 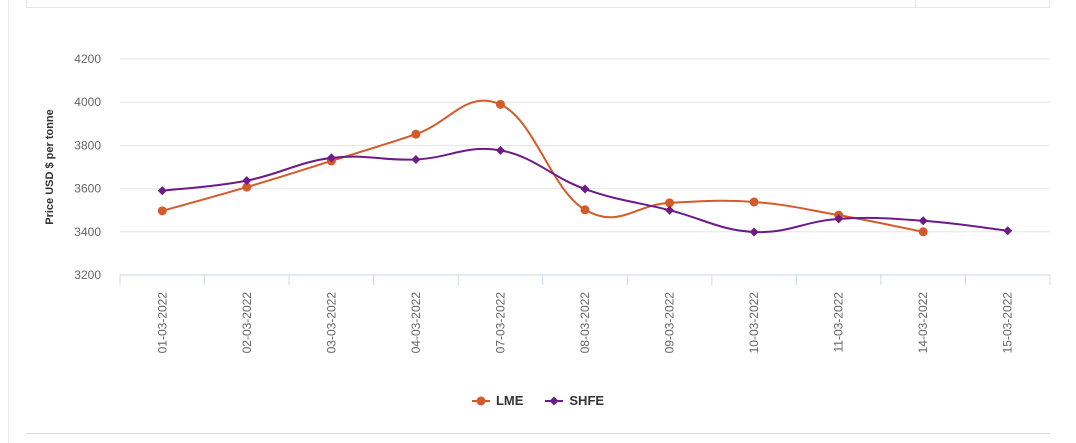 I want to click on x-tick-label: 08-03-2022, so click(x=585, y=323).